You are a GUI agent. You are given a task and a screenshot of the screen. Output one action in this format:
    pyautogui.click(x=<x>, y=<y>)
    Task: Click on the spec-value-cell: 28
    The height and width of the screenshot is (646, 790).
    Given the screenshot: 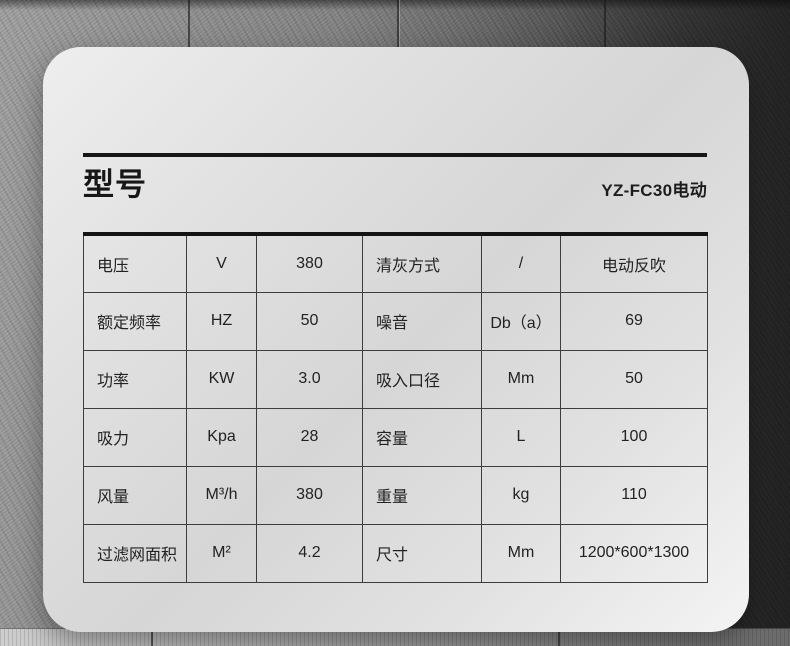 What is the action you would take?
    pyautogui.click(x=309, y=437)
    